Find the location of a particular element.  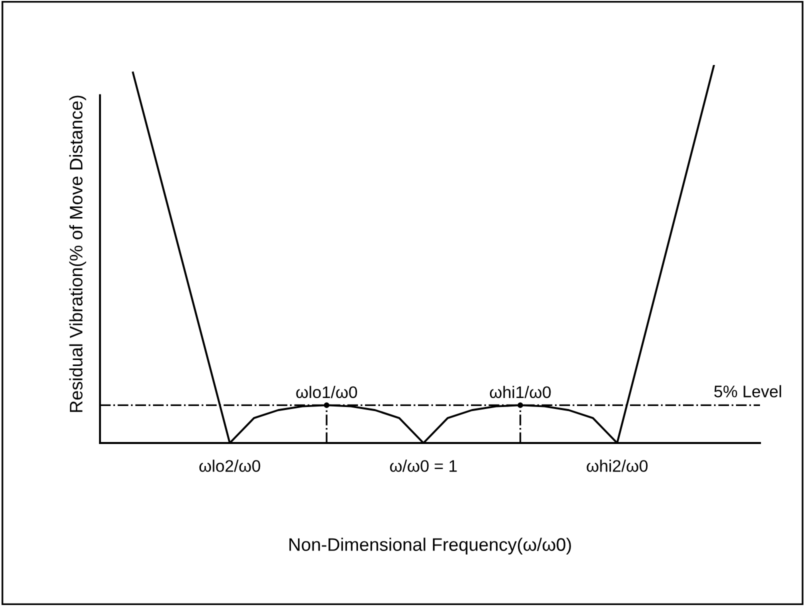

y-axis-title: Residual Vibration(% of Move Distance) is located at coordinates (77, 254).